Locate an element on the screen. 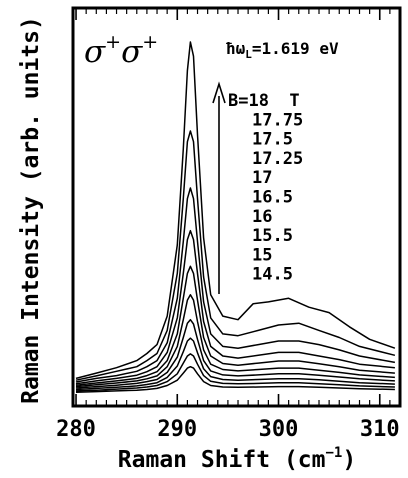  polarization-label: σ+σ+ is located at coordinates (121, 50).